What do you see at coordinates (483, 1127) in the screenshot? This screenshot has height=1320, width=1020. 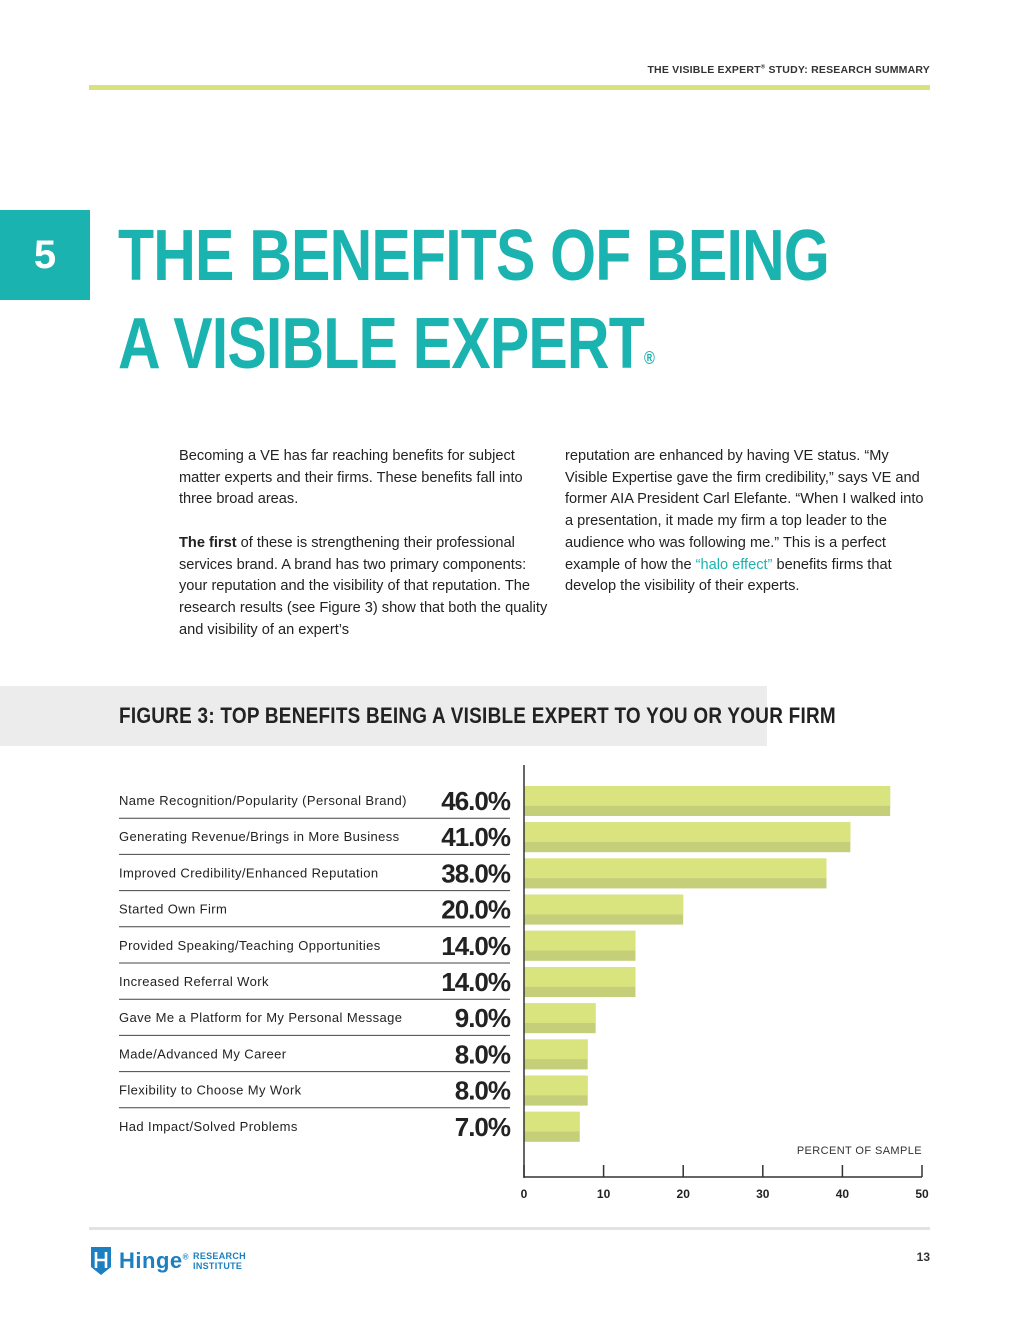 I see `row-value-label: 7.0%` at bounding box center [483, 1127].